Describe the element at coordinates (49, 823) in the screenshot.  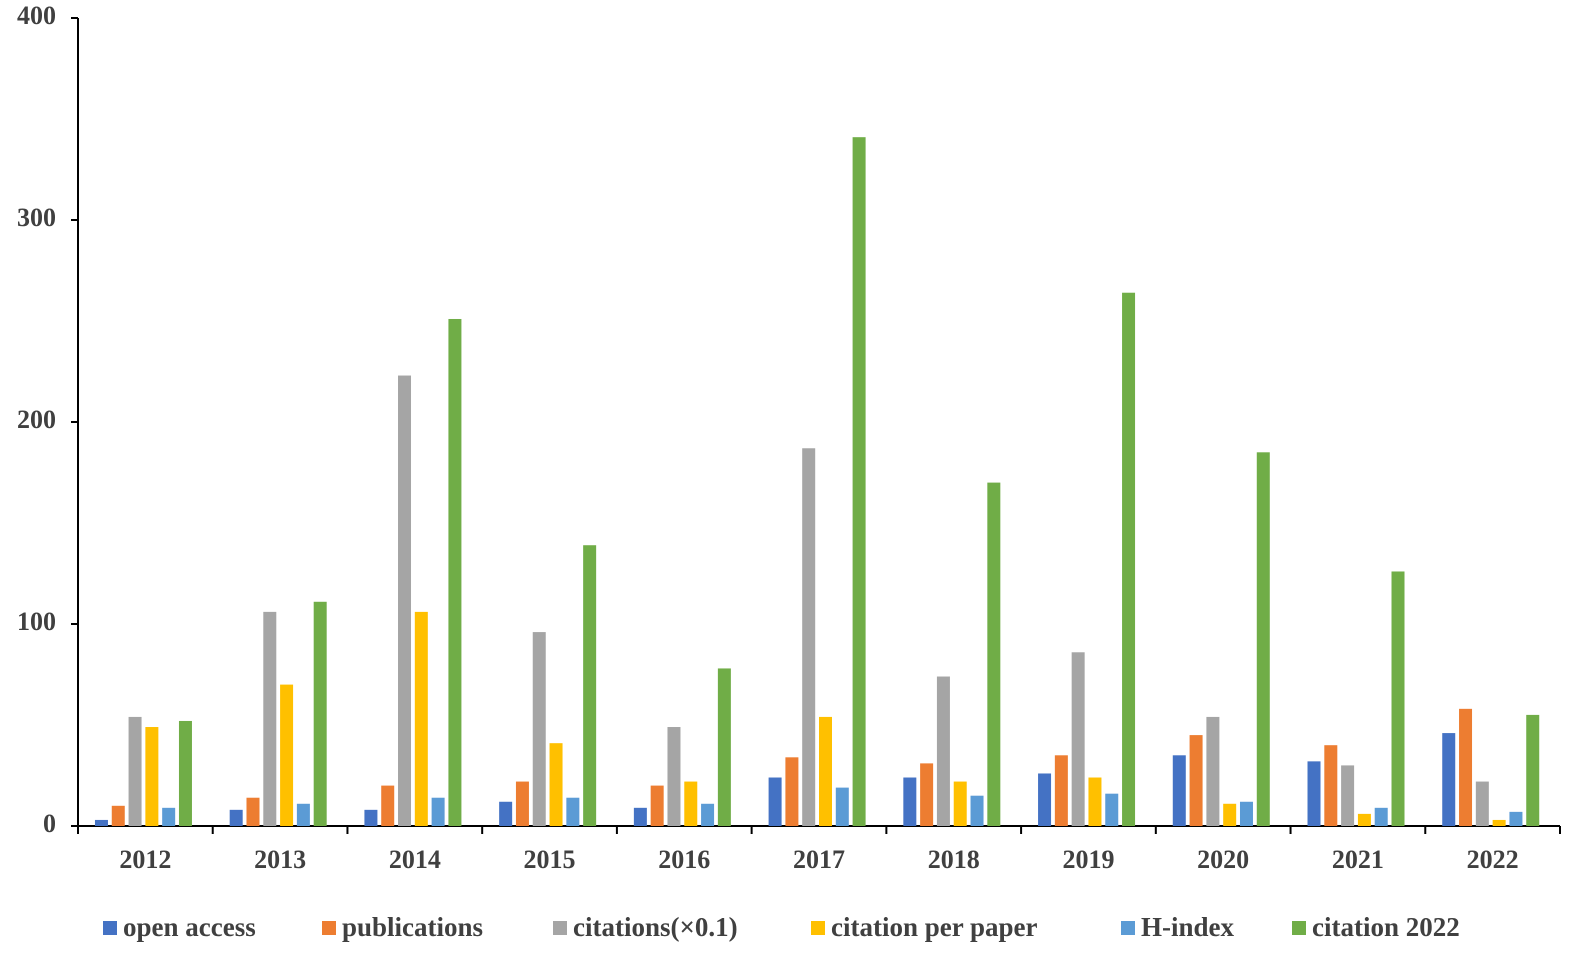
I see `y-tick-label: 0` at that location.